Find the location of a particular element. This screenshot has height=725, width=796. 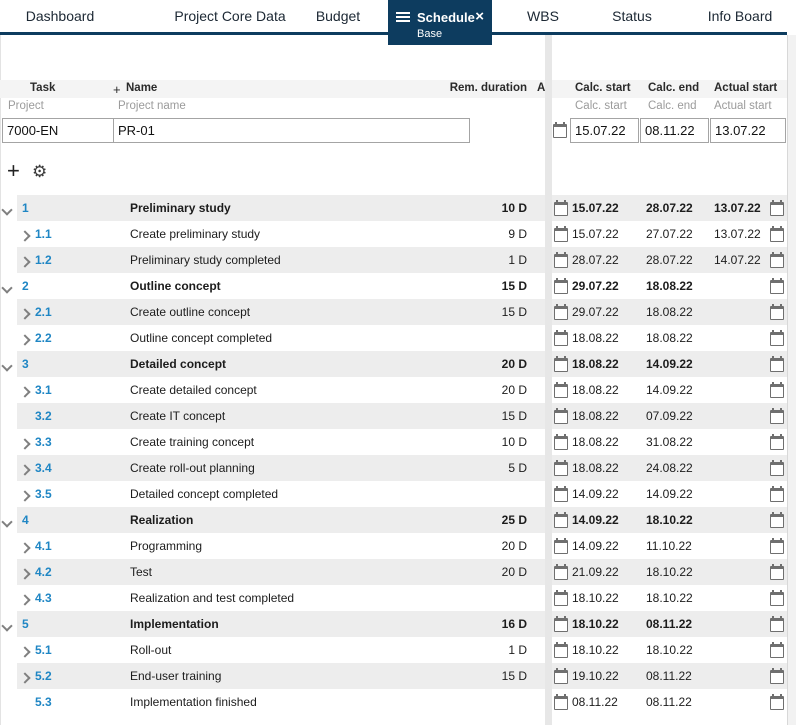

col-header-task: Task is located at coordinates (43, 88).